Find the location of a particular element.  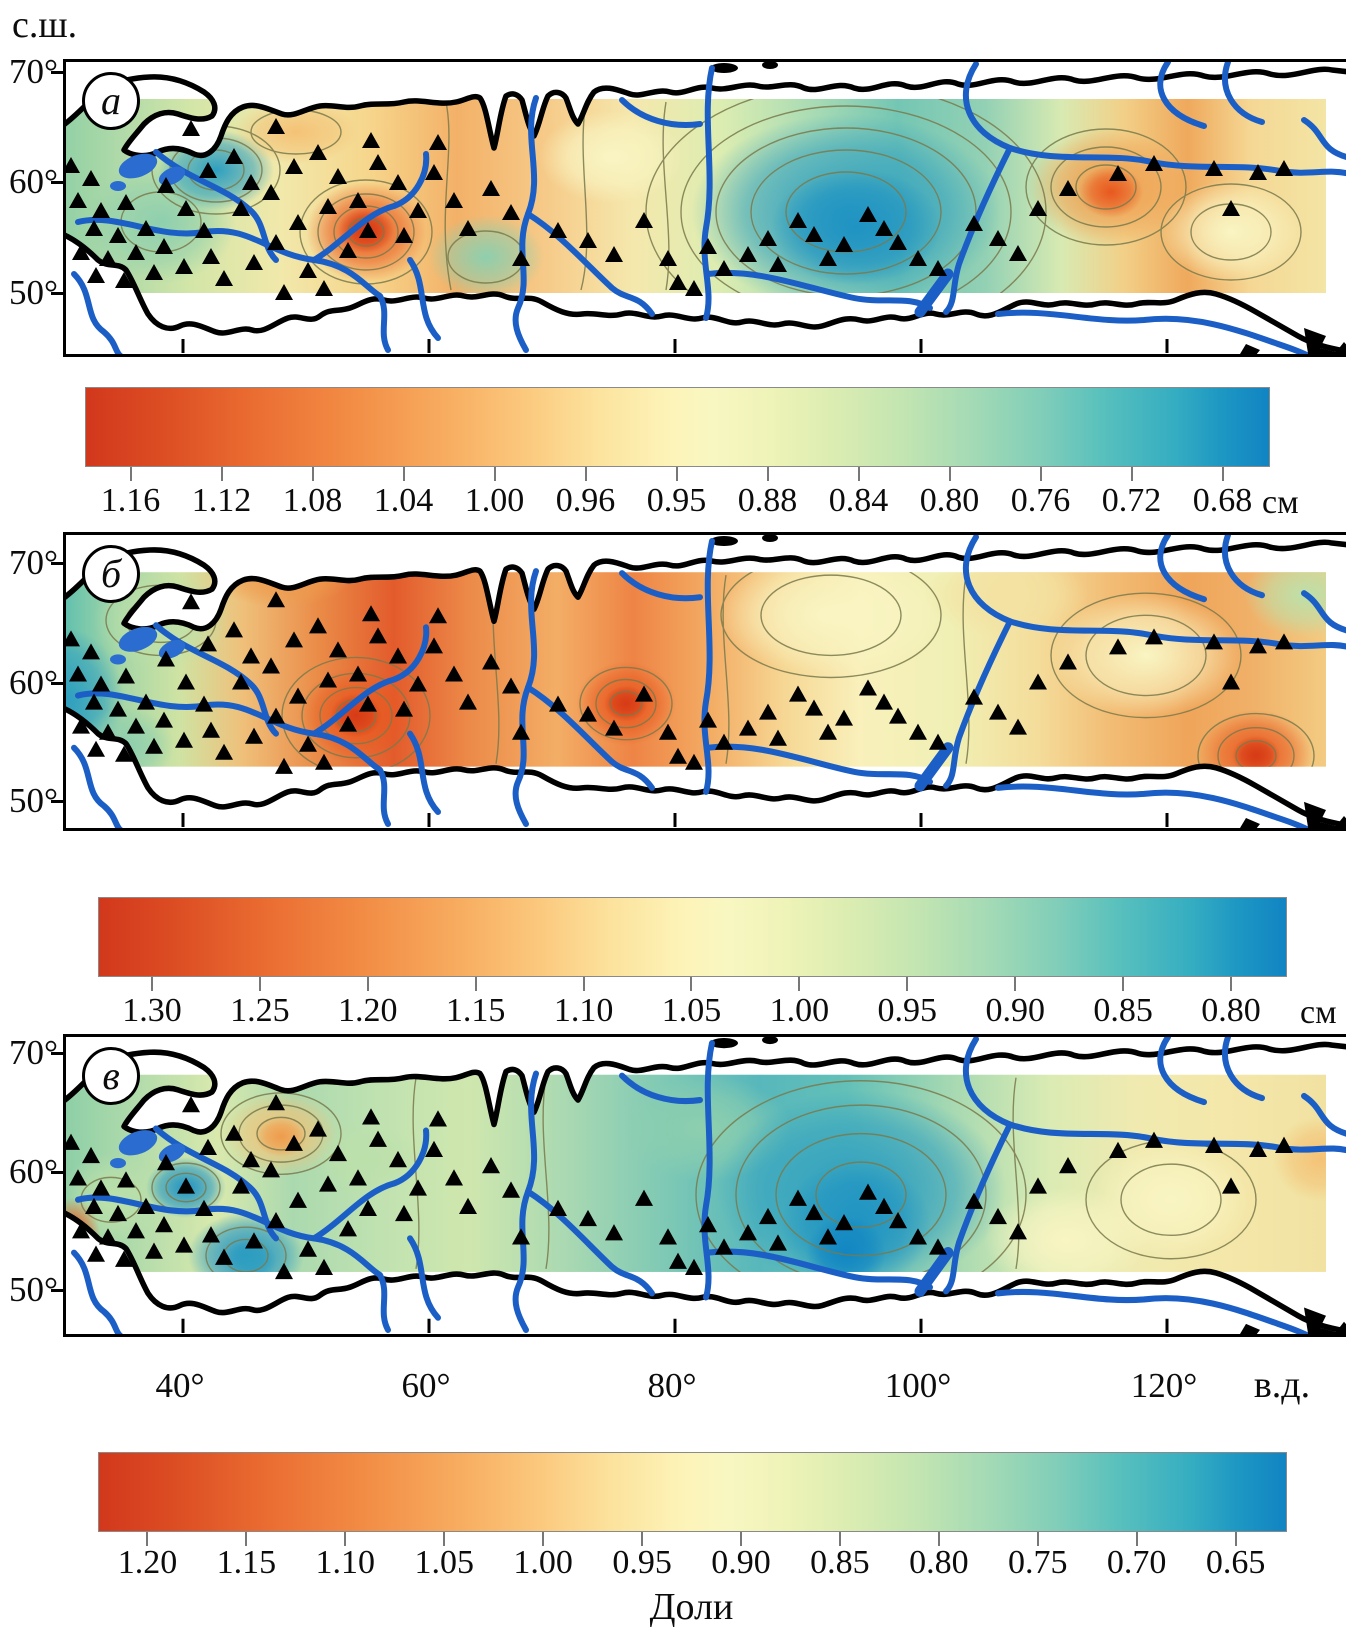

colorbar-a-unit: см is located at coordinates (1280, 502).